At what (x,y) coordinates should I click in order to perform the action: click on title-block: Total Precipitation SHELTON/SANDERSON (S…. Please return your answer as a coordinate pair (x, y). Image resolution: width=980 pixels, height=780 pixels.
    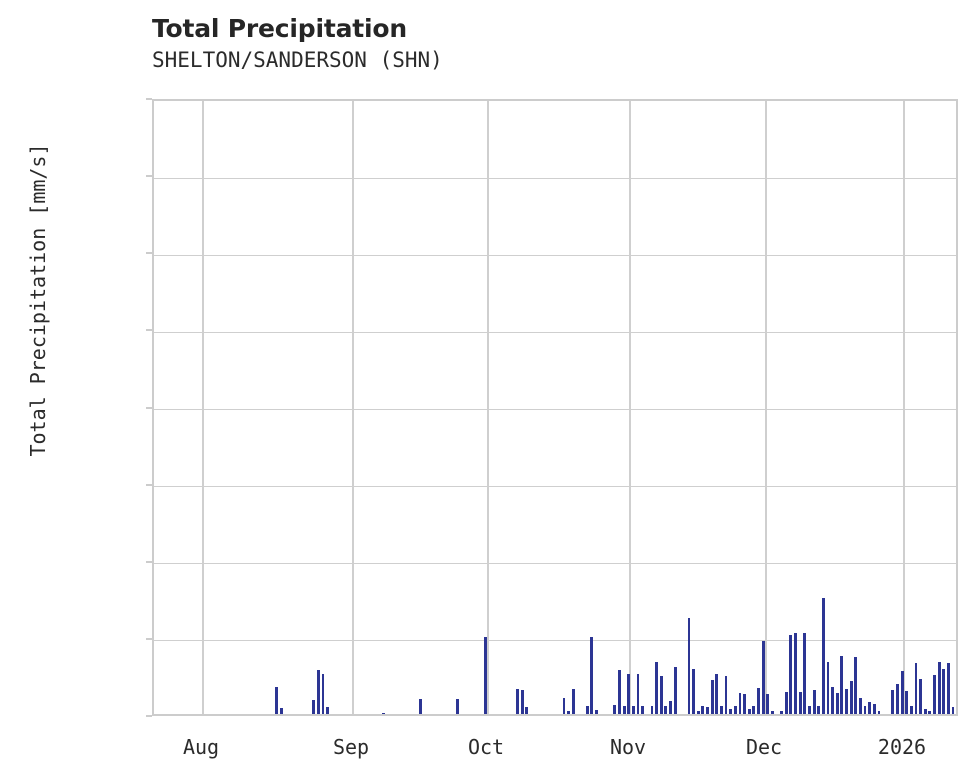
    Looking at the image, I should click on (532, 44).